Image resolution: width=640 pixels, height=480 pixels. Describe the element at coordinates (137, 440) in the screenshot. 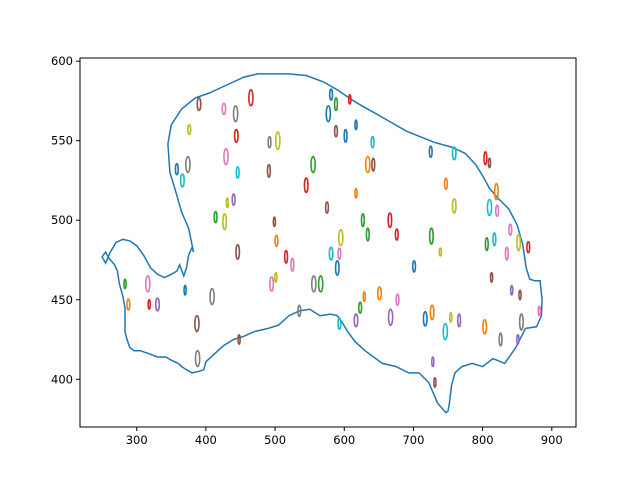

I see `x-tick-label: 300` at that location.